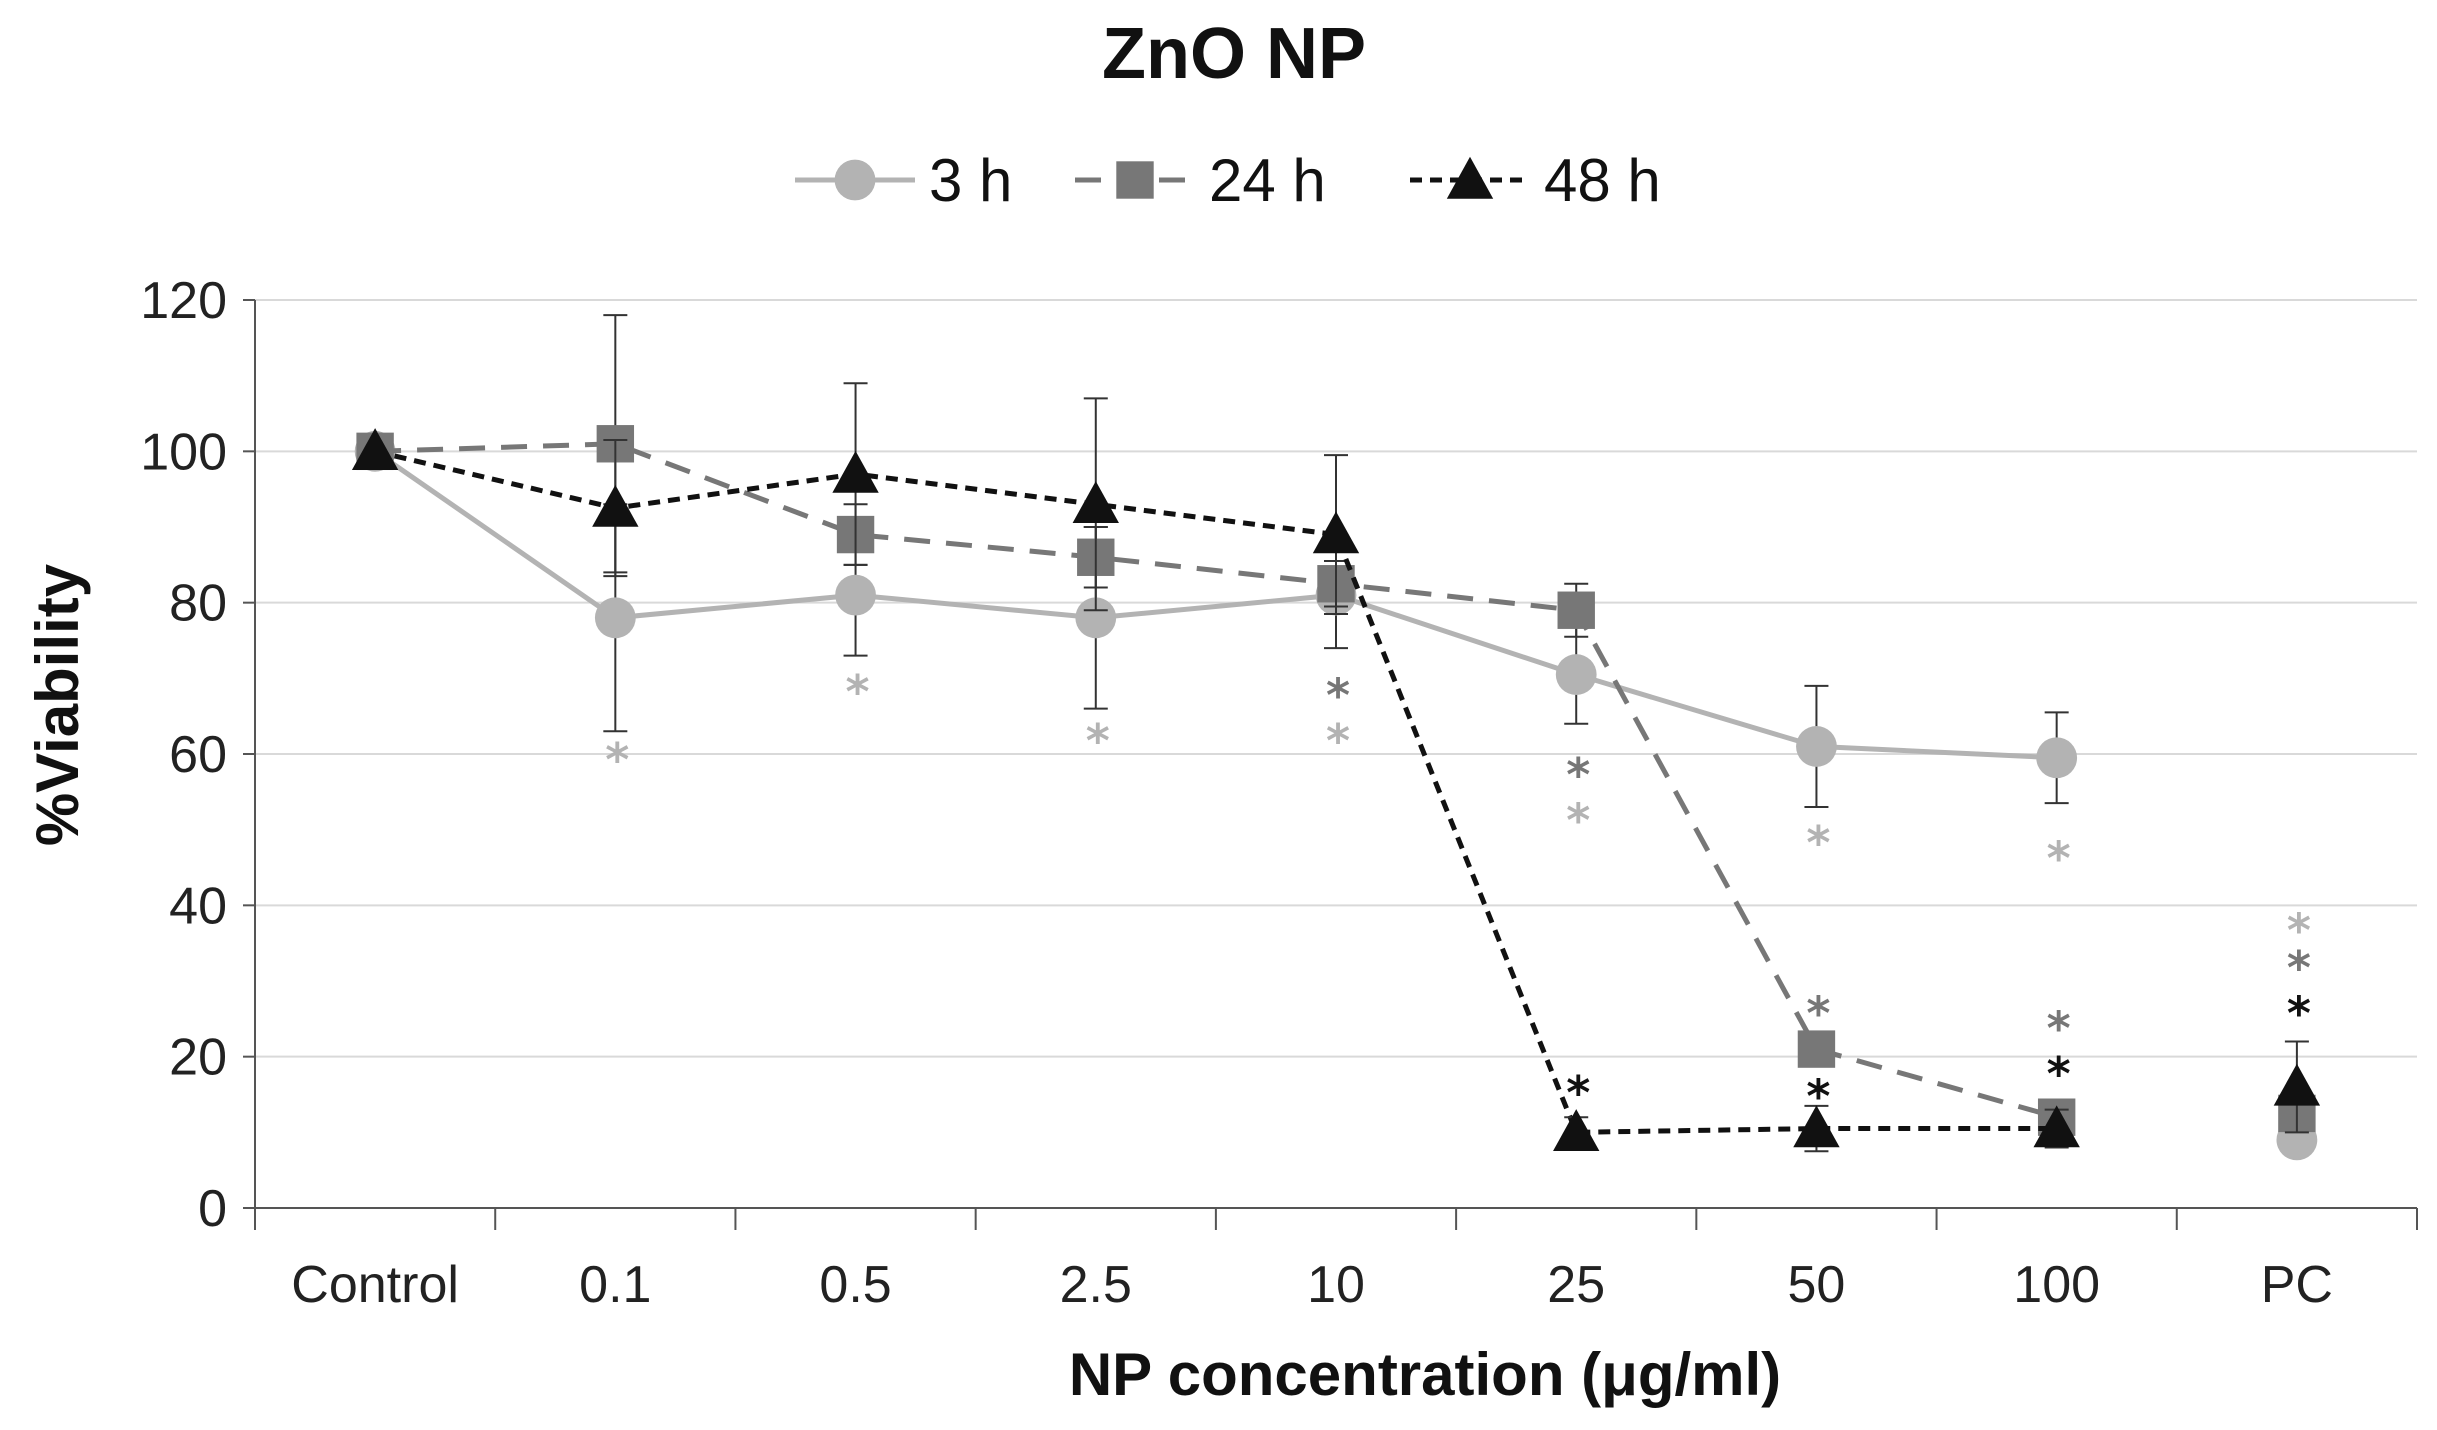 The width and height of the screenshot is (2437, 1430). I want to click on y-axis-title: %Viability, so click(57, 704).